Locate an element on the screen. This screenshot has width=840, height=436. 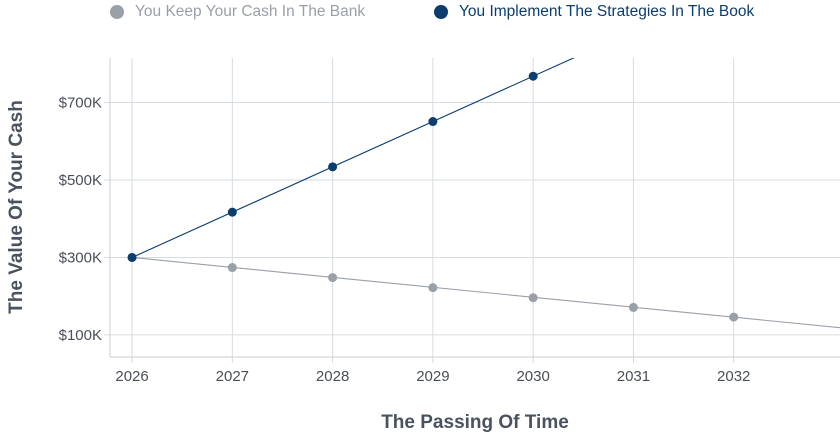
x-axis-ticks: 2026 2027 2028 2029 2030 2031 2032 is located at coordinates (432, 376).